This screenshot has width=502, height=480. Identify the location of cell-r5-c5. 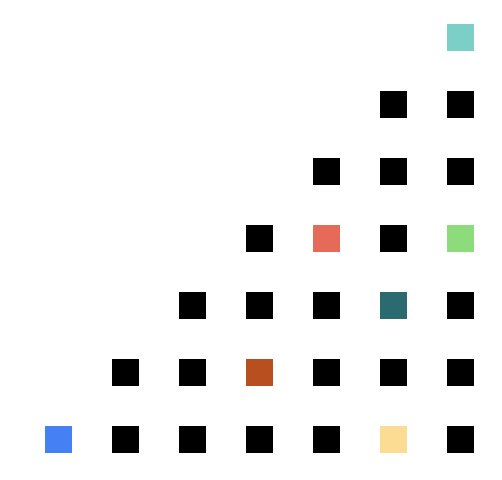
(393, 372).